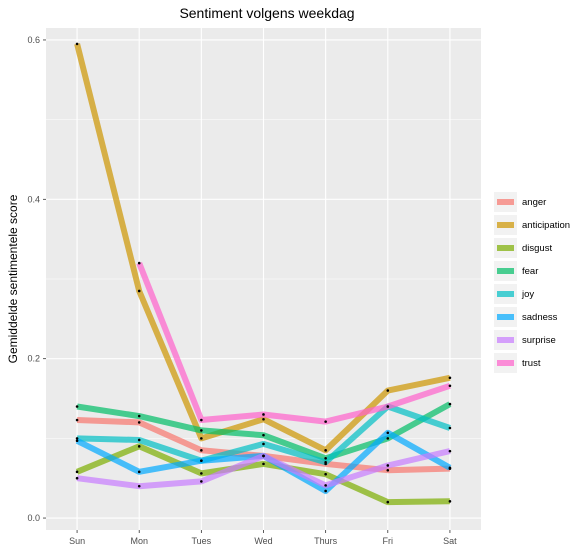  Describe the element at coordinates (537, 248) in the screenshot. I see `legend-label-disgust: disgust` at that location.